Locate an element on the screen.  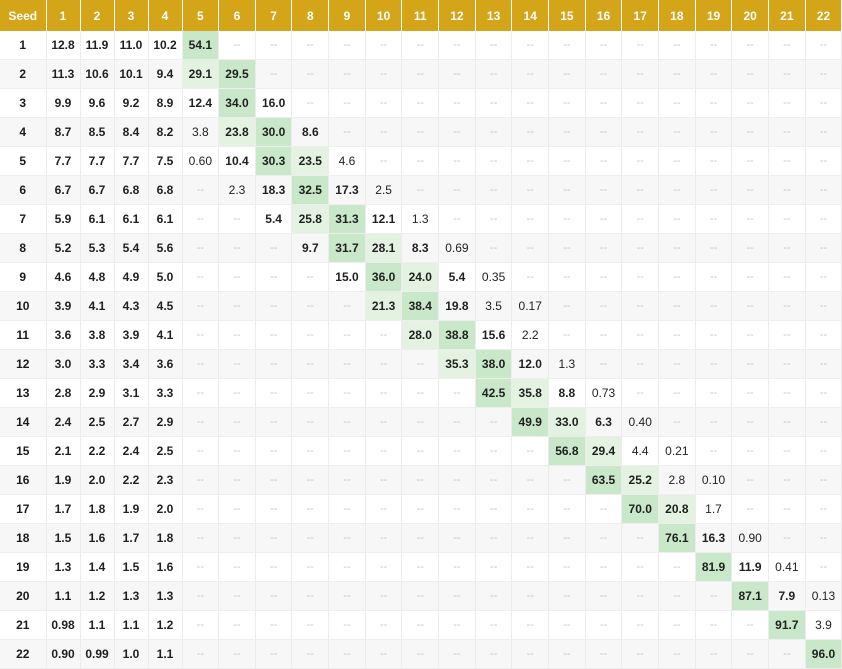
cell-seed-16-col-14: -- is located at coordinates (530, 480).